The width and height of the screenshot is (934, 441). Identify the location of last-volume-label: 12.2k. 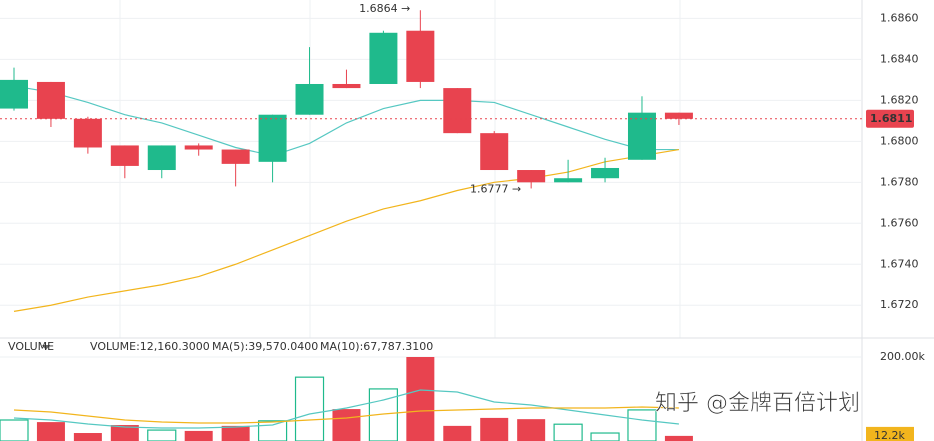
(889, 435).